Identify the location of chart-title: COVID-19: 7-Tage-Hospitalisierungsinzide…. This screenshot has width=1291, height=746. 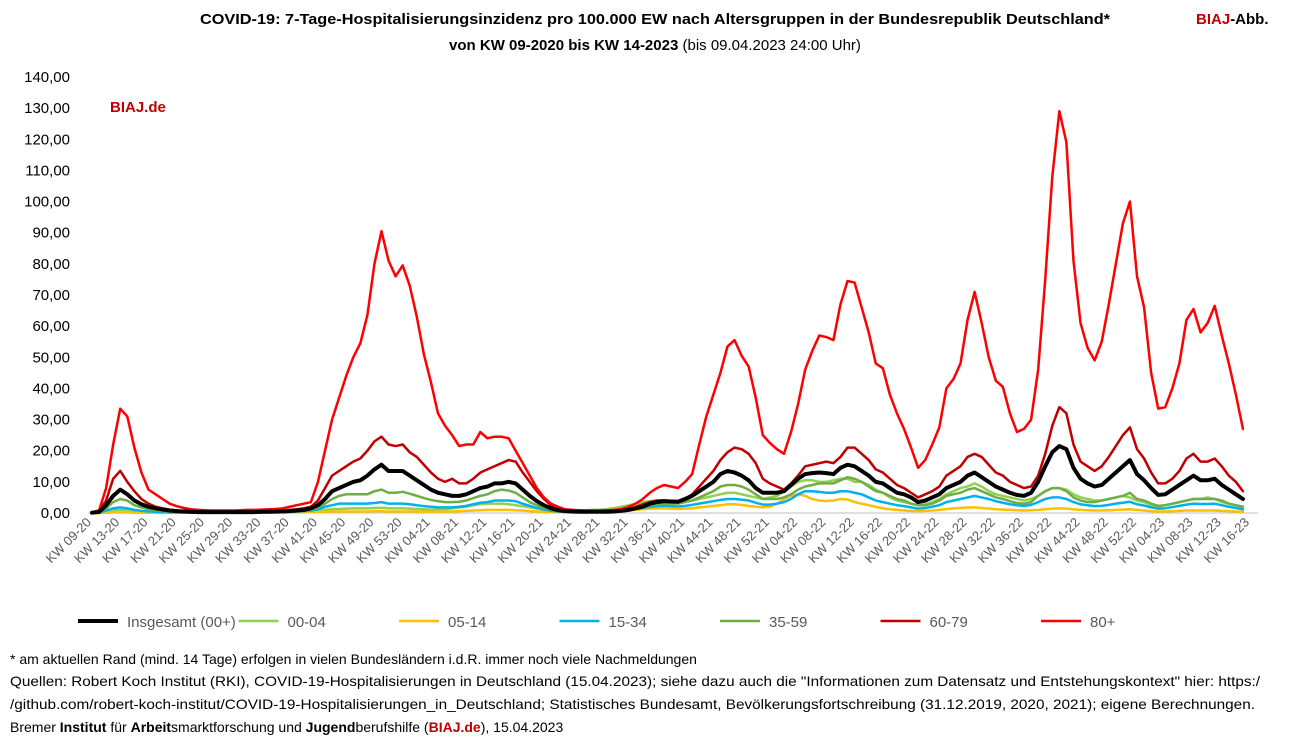
(655, 19).